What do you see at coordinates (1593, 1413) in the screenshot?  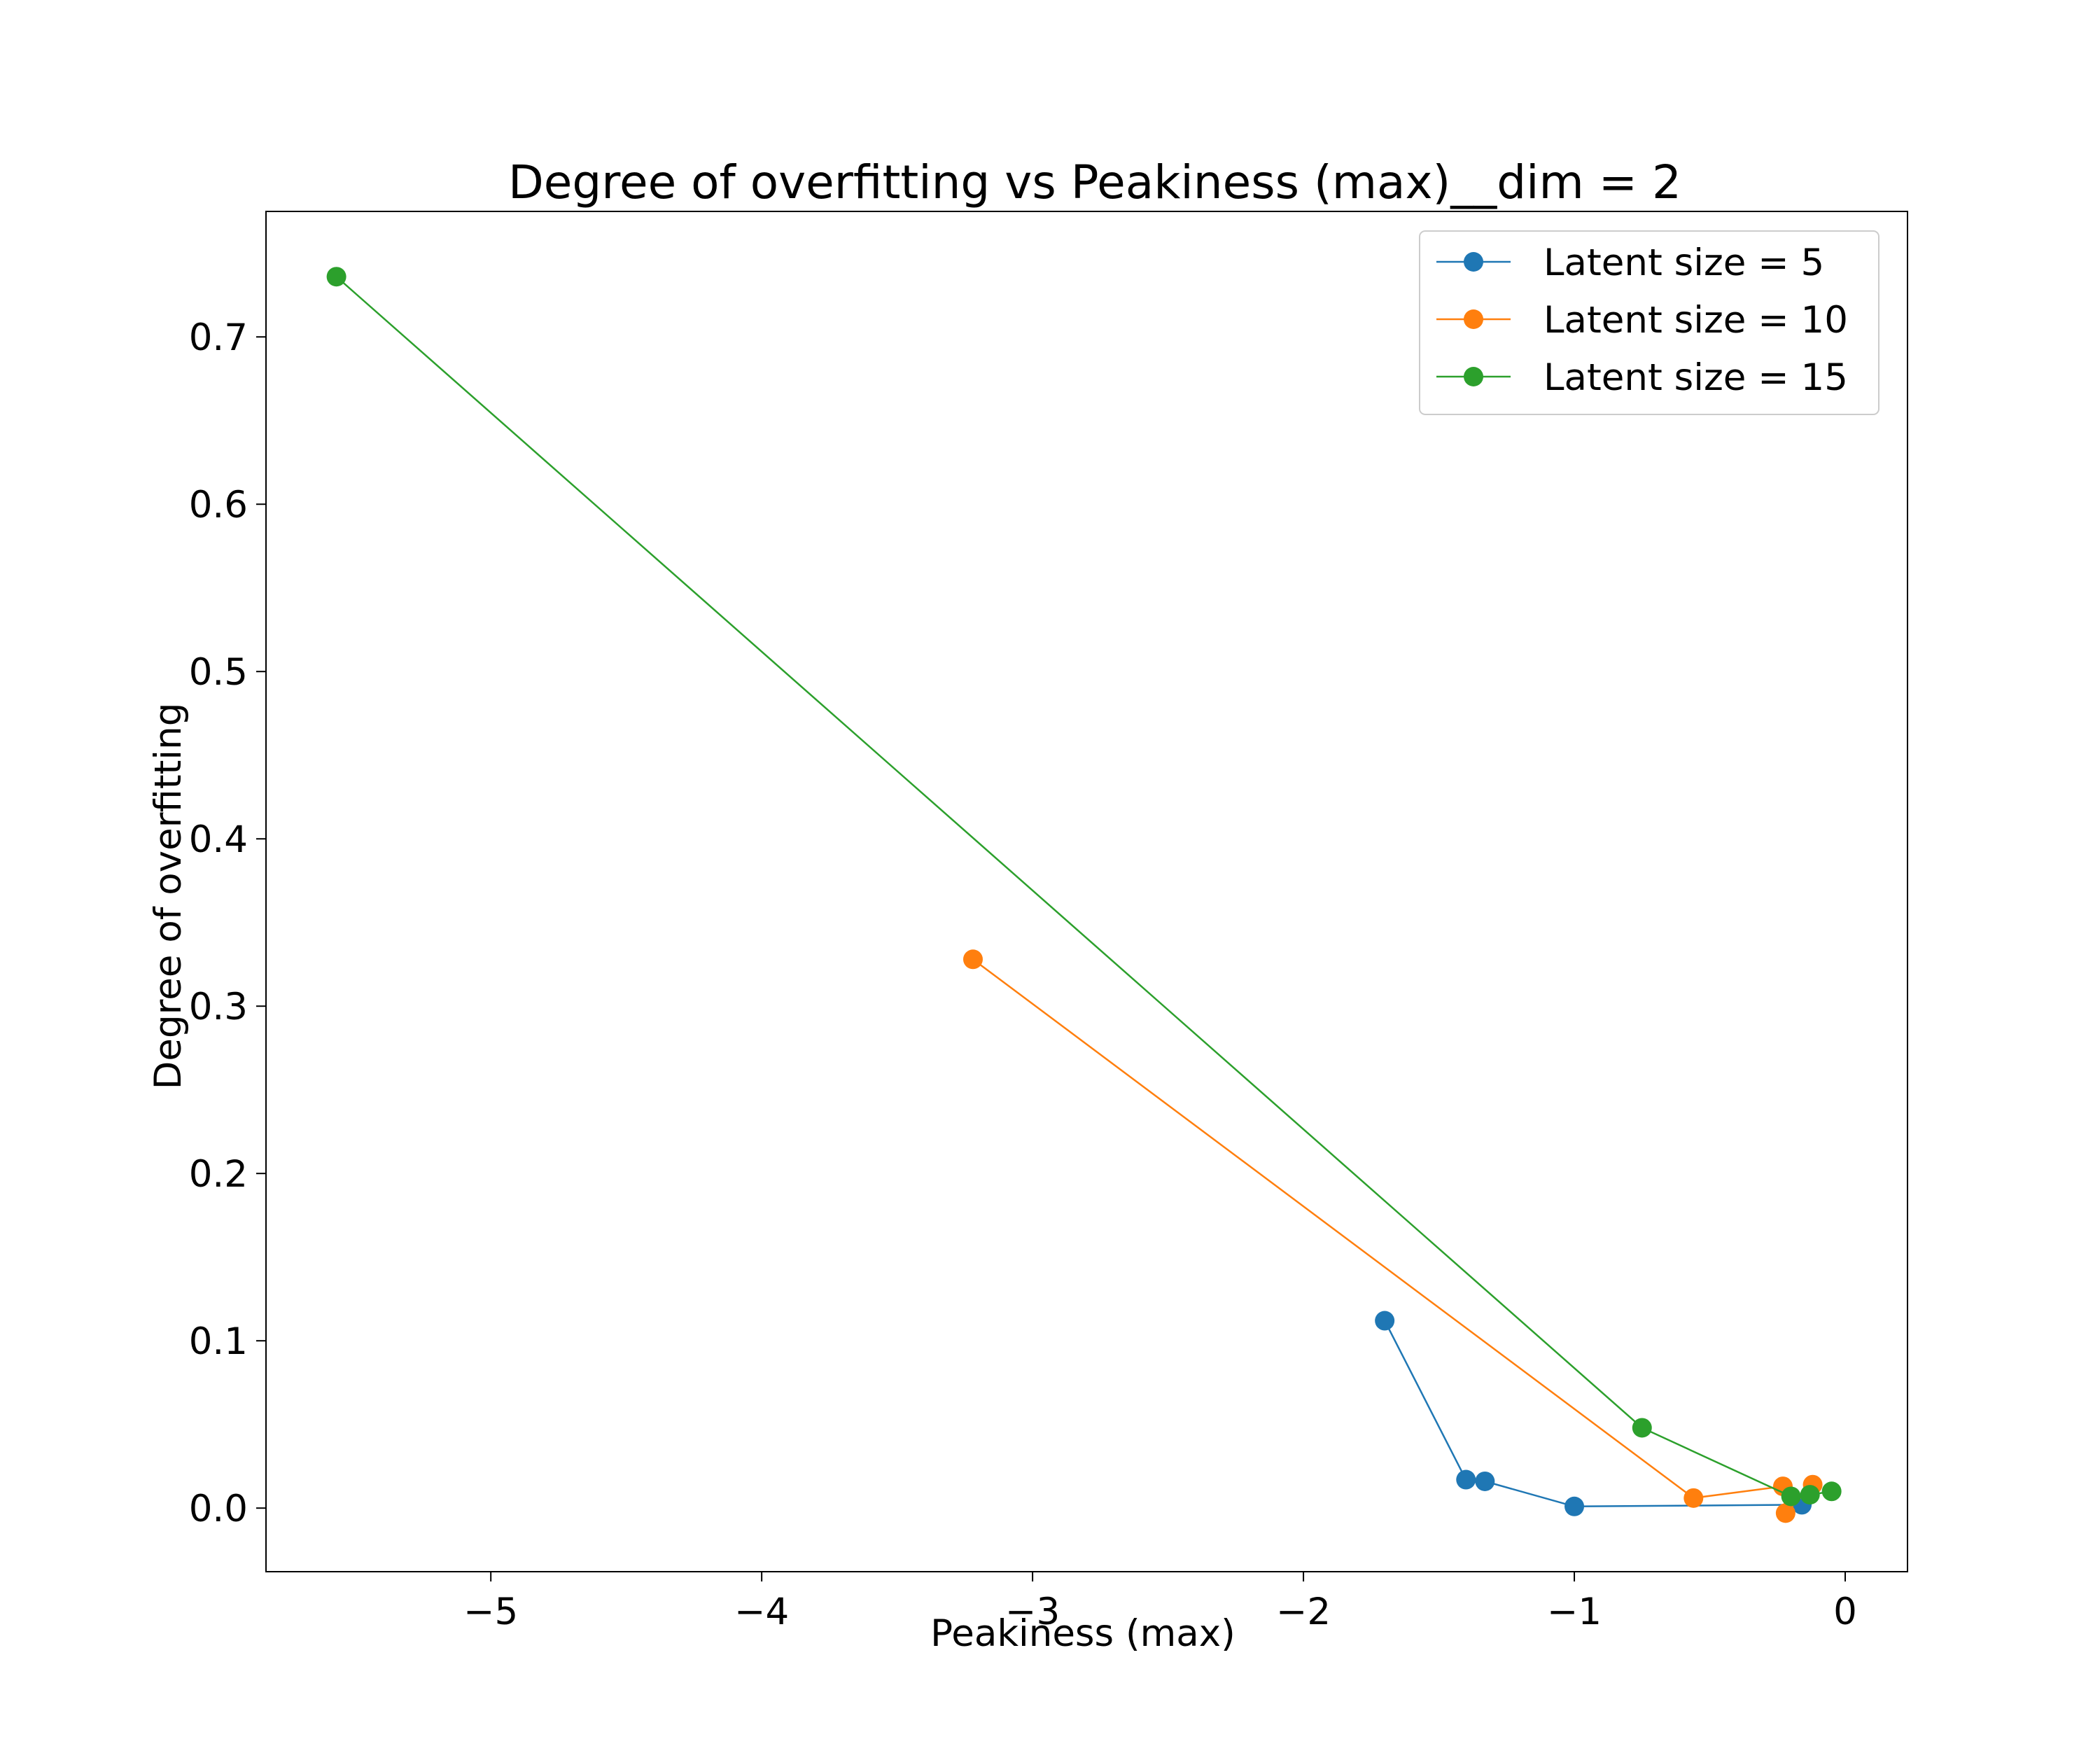 I see `series-group` at bounding box center [1593, 1413].